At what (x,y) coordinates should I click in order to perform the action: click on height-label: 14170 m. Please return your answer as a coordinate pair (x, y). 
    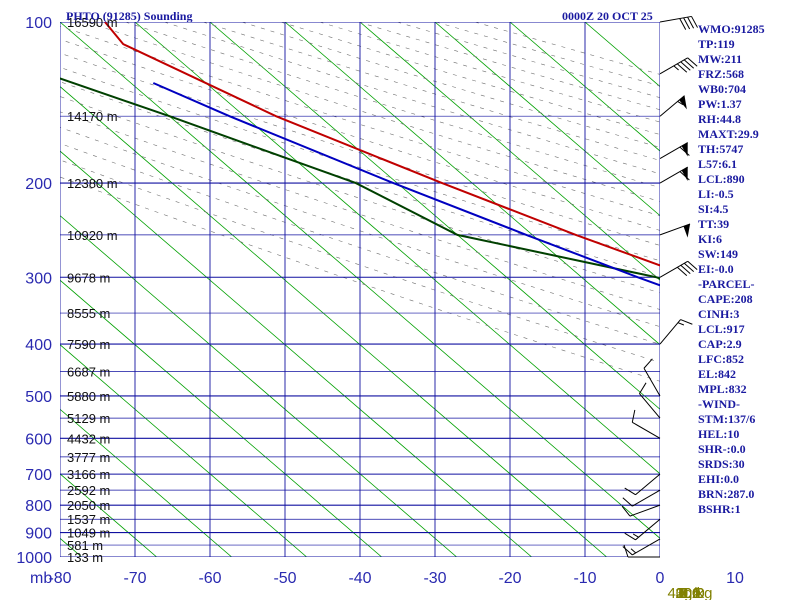
    Looking at the image, I should click on (92, 116).